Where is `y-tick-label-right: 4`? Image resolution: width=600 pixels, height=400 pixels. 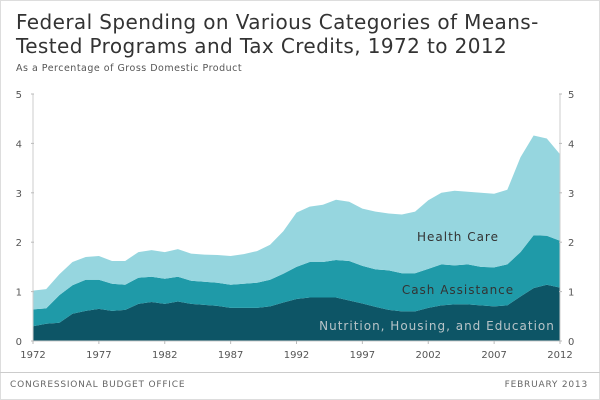
y-tick-label-right: 4 is located at coordinates (571, 144).